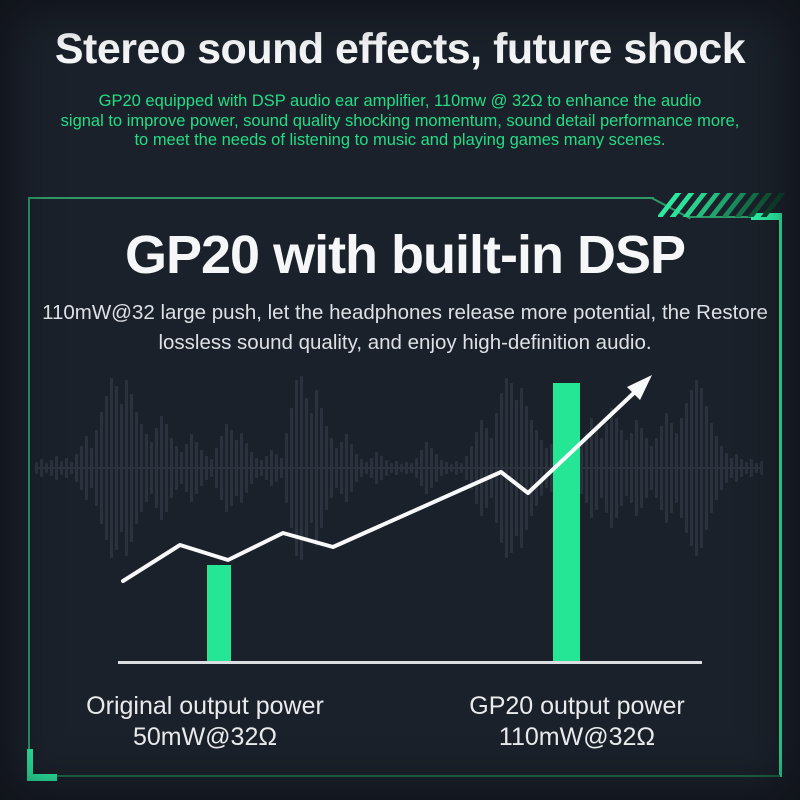 This screenshot has width=800, height=800. Describe the element at coordinates (341, 198) in the screenshot. I see `panel-border-top` at that location.